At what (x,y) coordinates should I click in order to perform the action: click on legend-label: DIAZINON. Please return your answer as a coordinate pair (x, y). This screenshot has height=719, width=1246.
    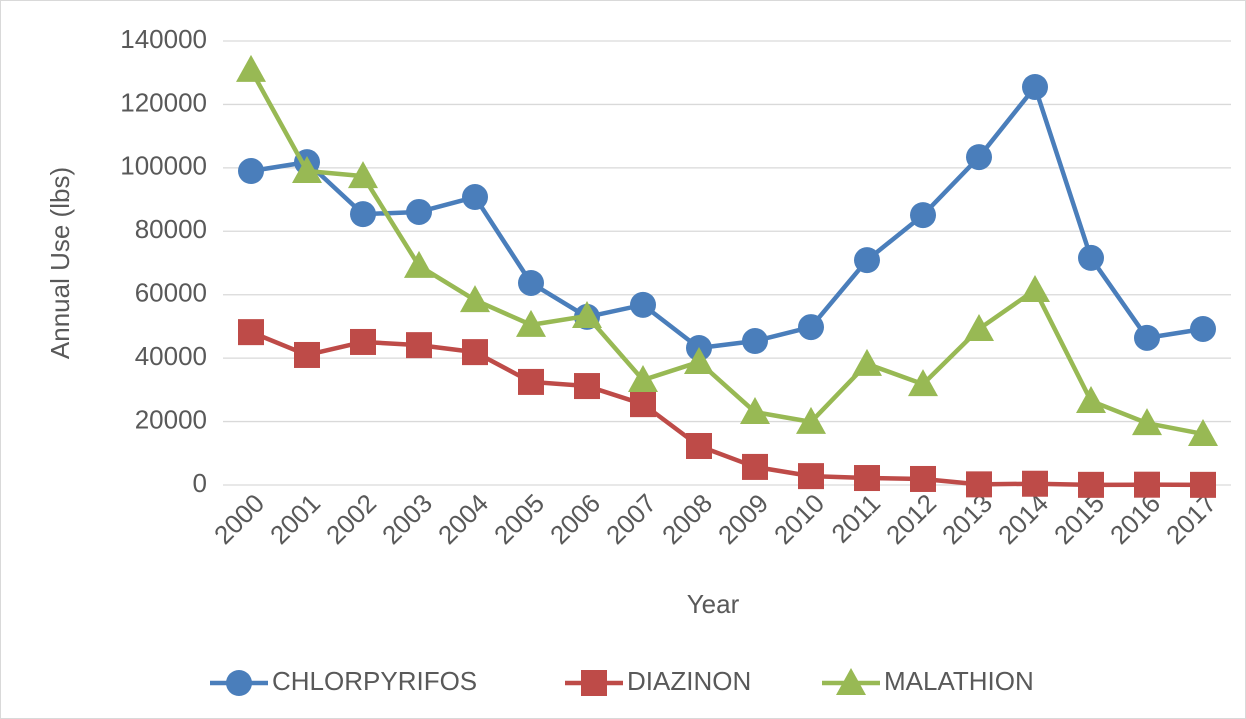
    Looking at the image, I should click on (689, 681).